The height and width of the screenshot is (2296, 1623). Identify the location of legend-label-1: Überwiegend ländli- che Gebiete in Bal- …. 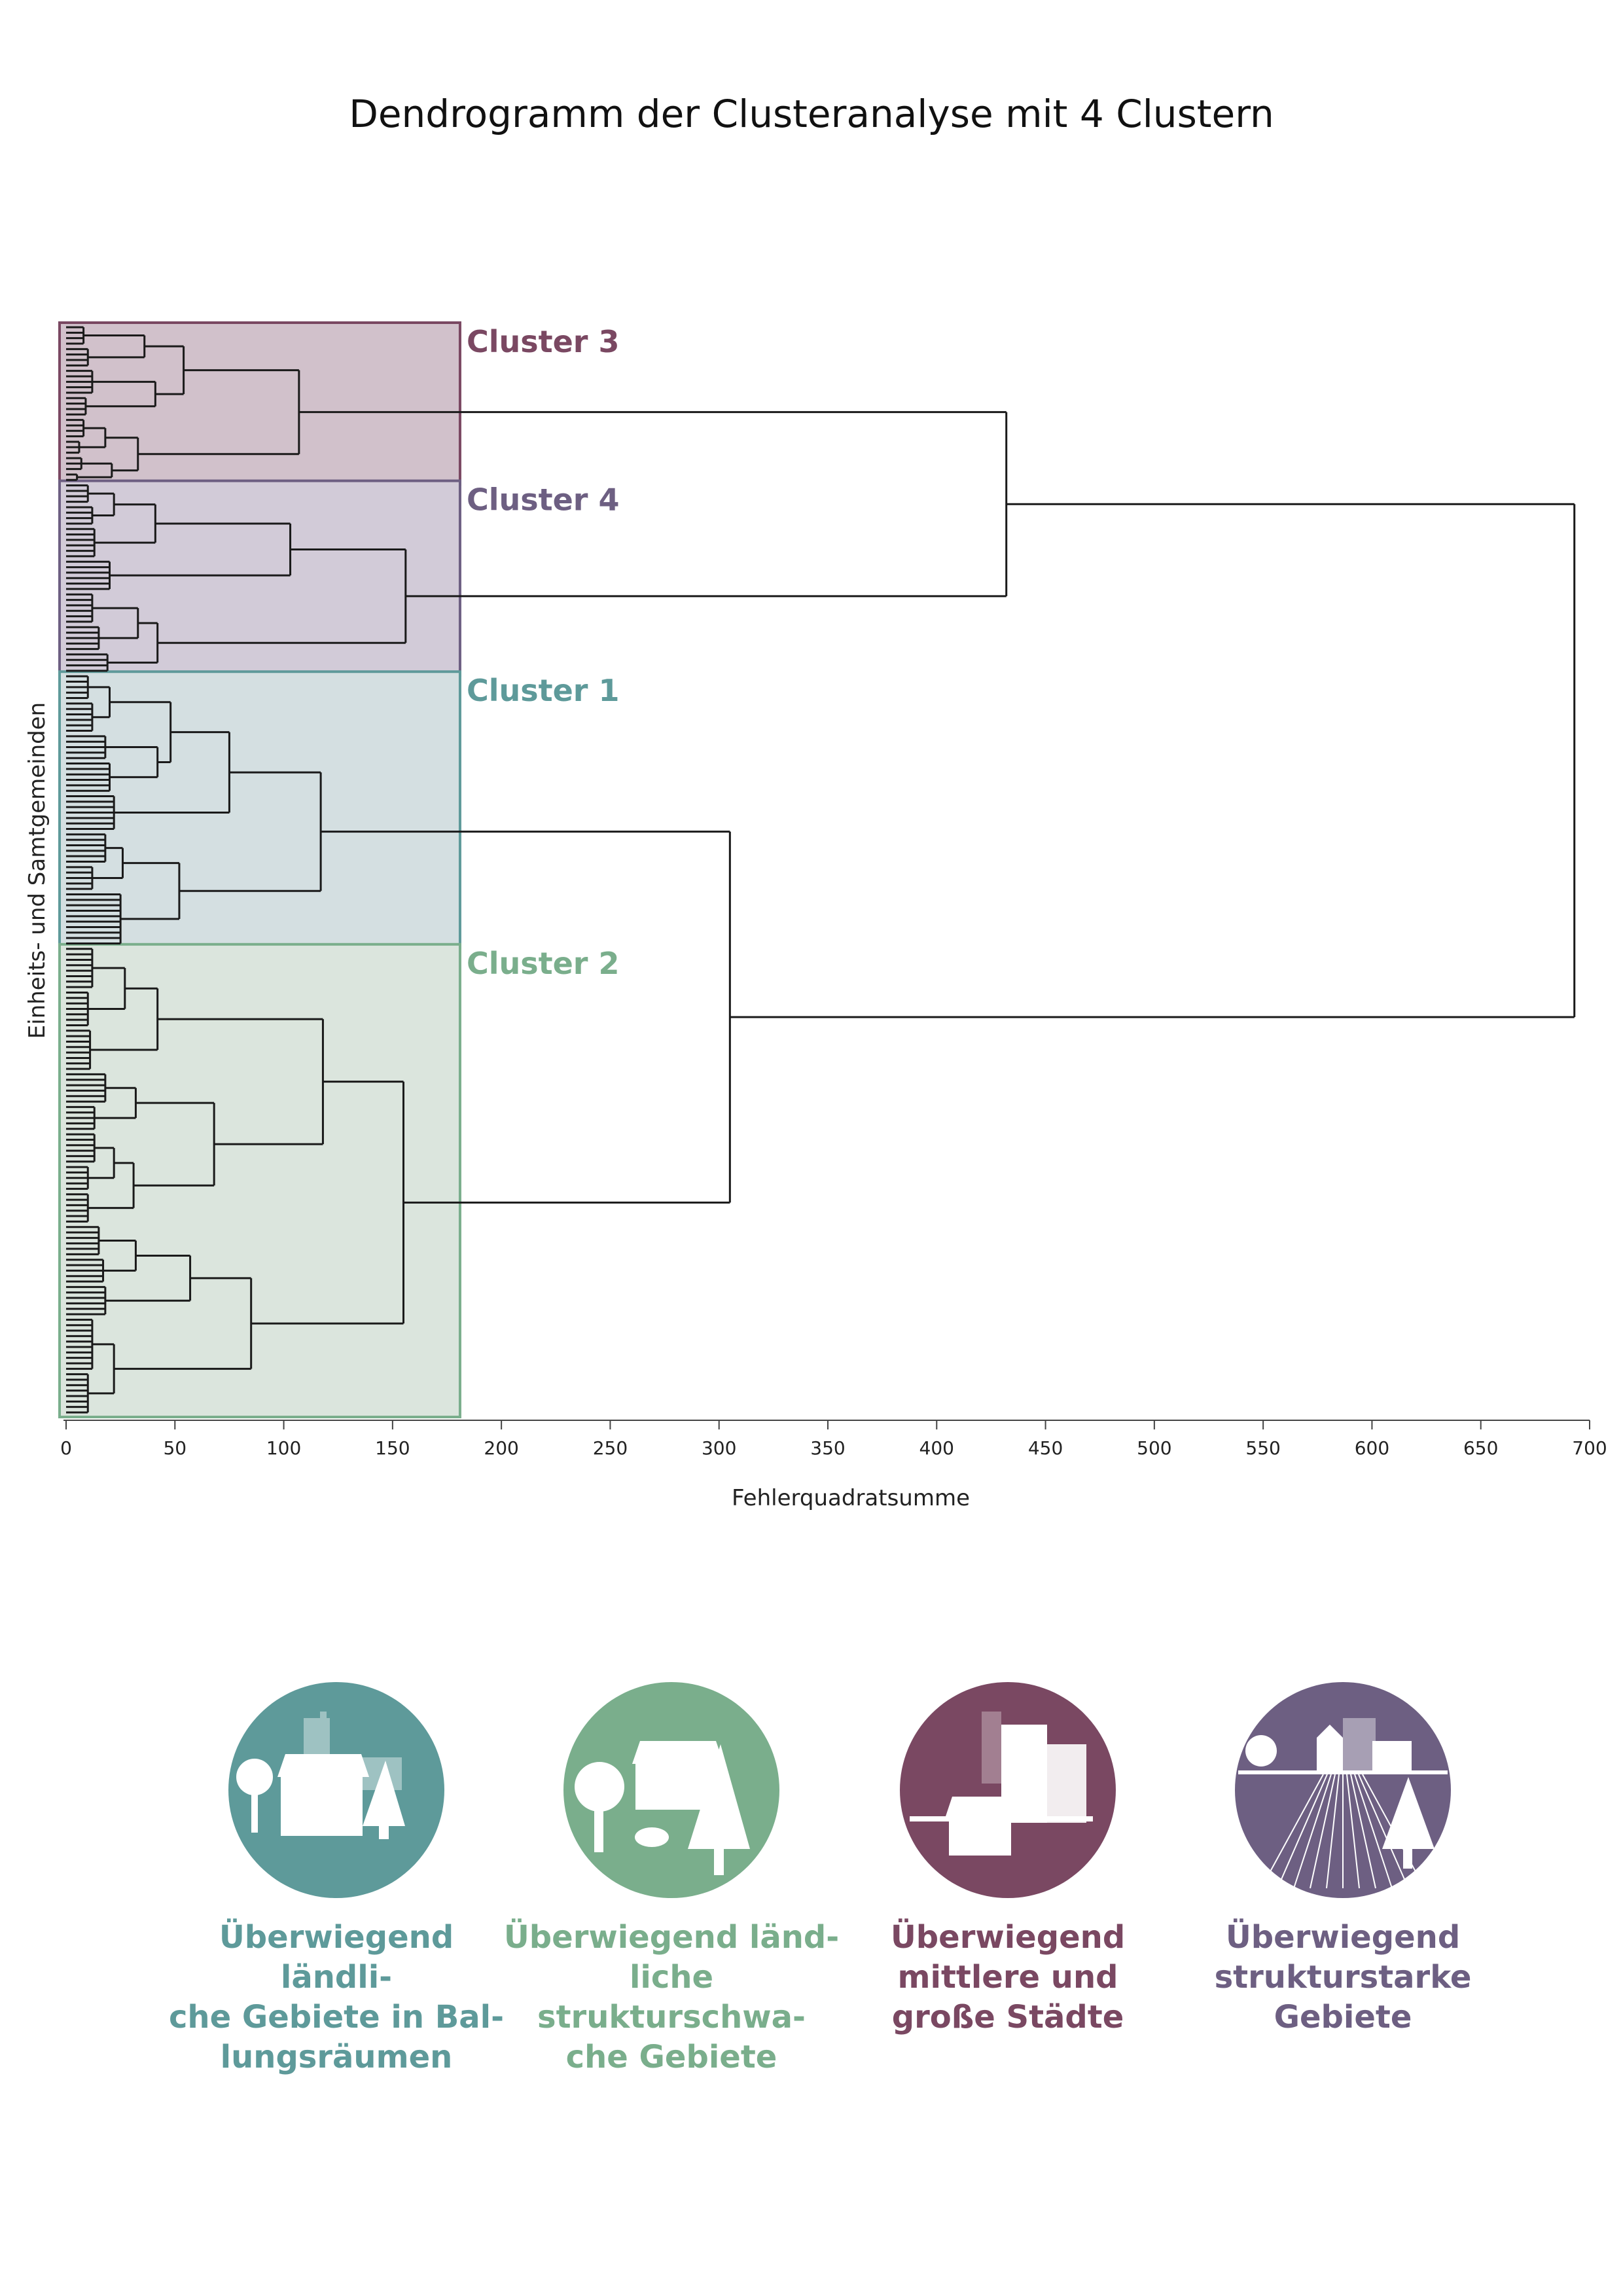
(336, 1997).